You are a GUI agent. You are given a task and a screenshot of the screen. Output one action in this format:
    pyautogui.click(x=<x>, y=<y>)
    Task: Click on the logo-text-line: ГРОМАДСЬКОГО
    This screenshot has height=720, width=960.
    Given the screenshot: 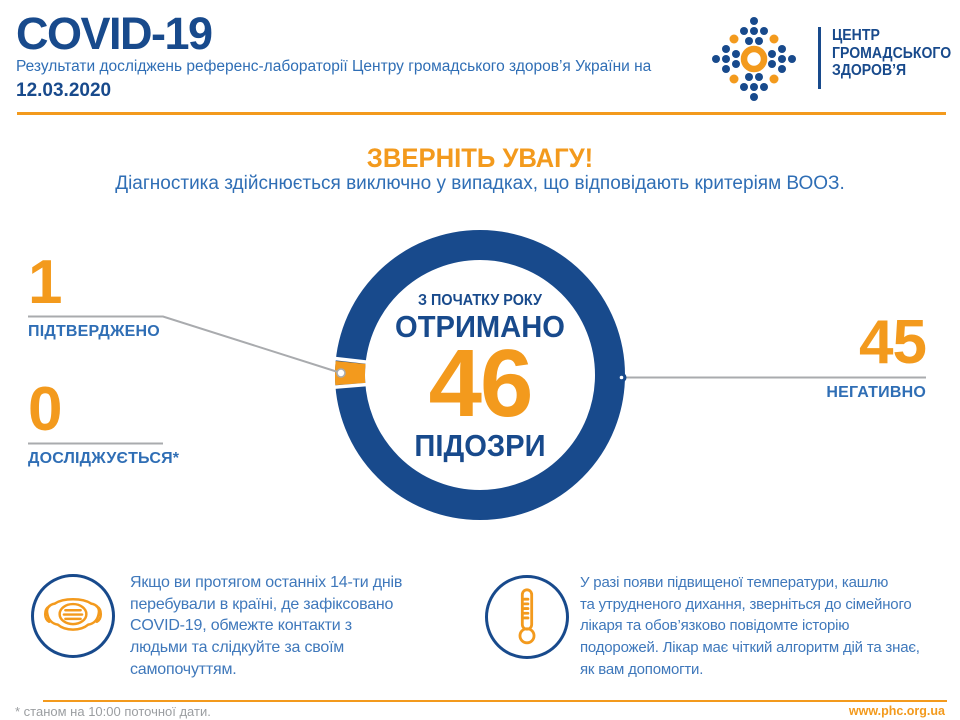 What is the action you would take?
    pyautogui.click(x=892, y=53)
    